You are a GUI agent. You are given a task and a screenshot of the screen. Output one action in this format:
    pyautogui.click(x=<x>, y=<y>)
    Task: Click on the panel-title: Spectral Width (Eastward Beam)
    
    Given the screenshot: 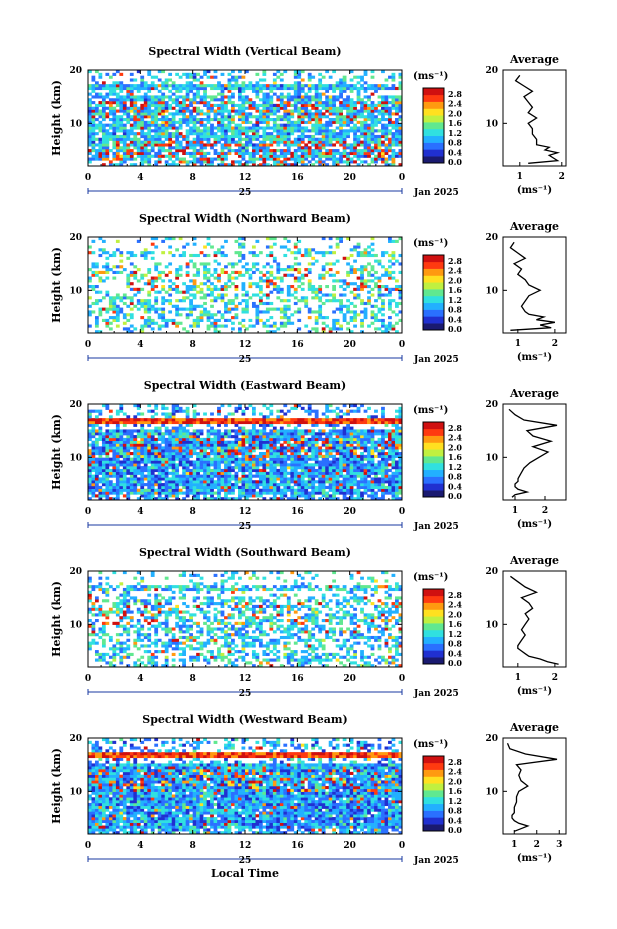 What is the action you would take?
    pyautogui.click(x=245, y=385)
    